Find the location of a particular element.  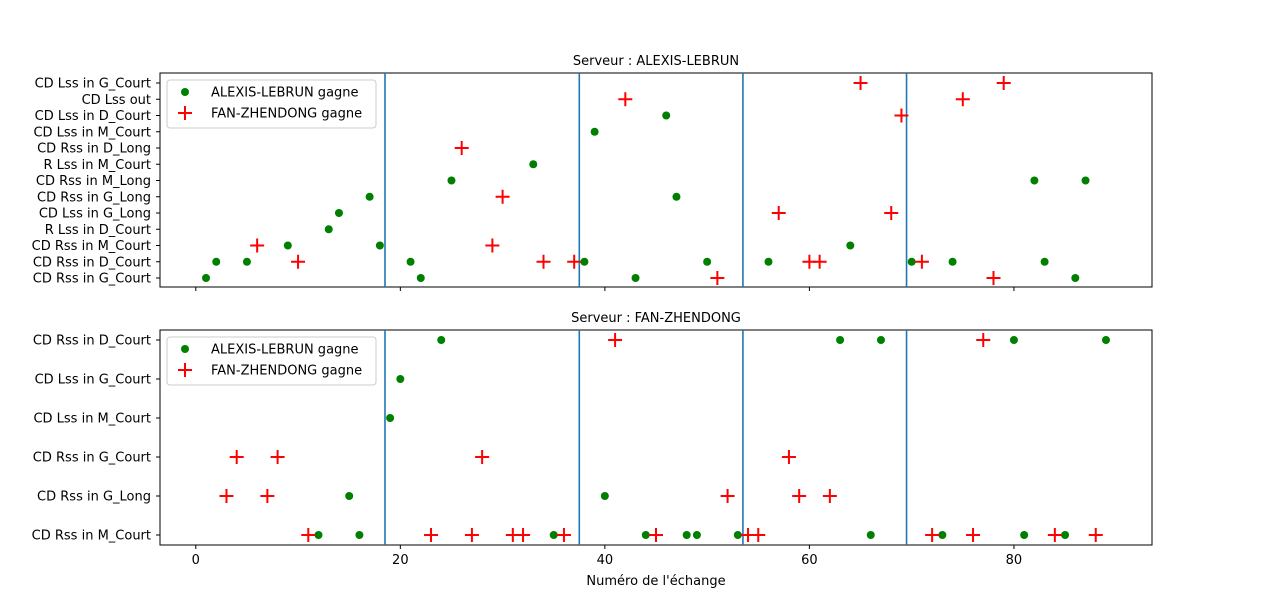

y-tick-label: CD Rss in G_Long is located at coordinates (94, 497).